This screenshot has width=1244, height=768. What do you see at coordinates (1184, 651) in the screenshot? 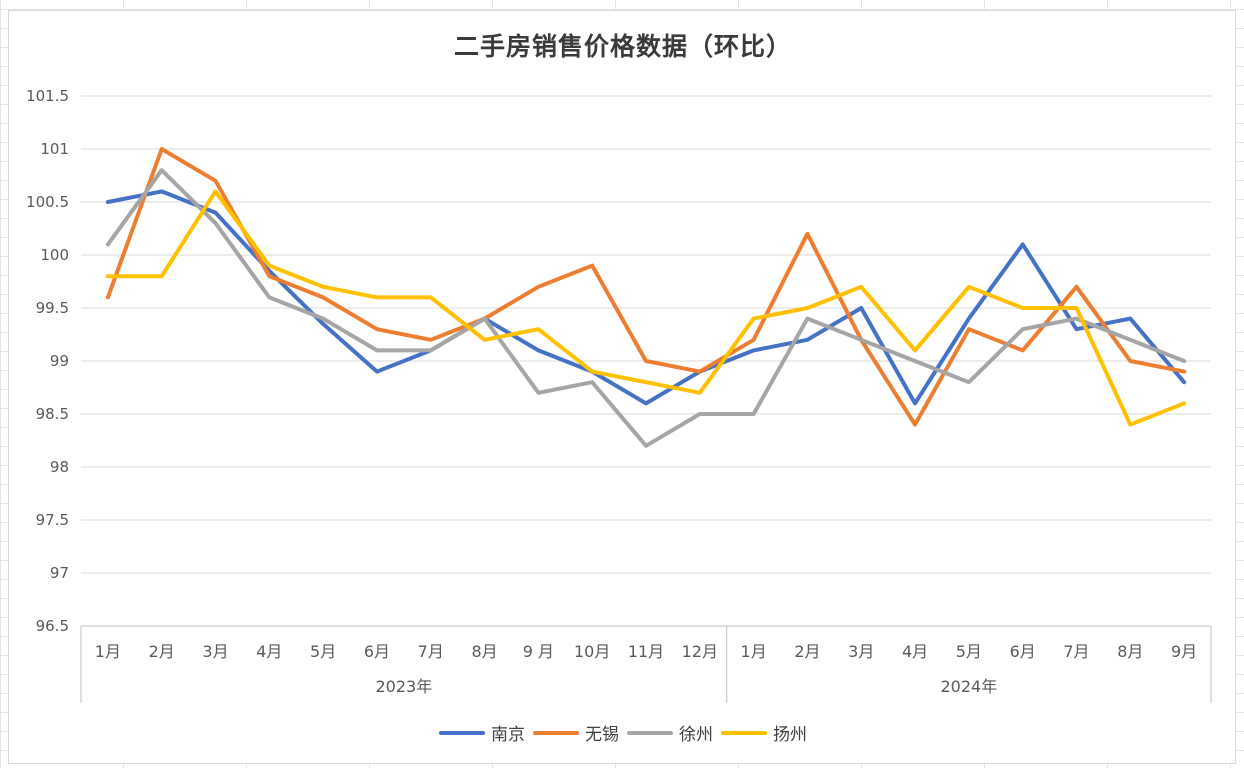
I see `x-tick-label: 9月` at bounding box center [1184, 651].